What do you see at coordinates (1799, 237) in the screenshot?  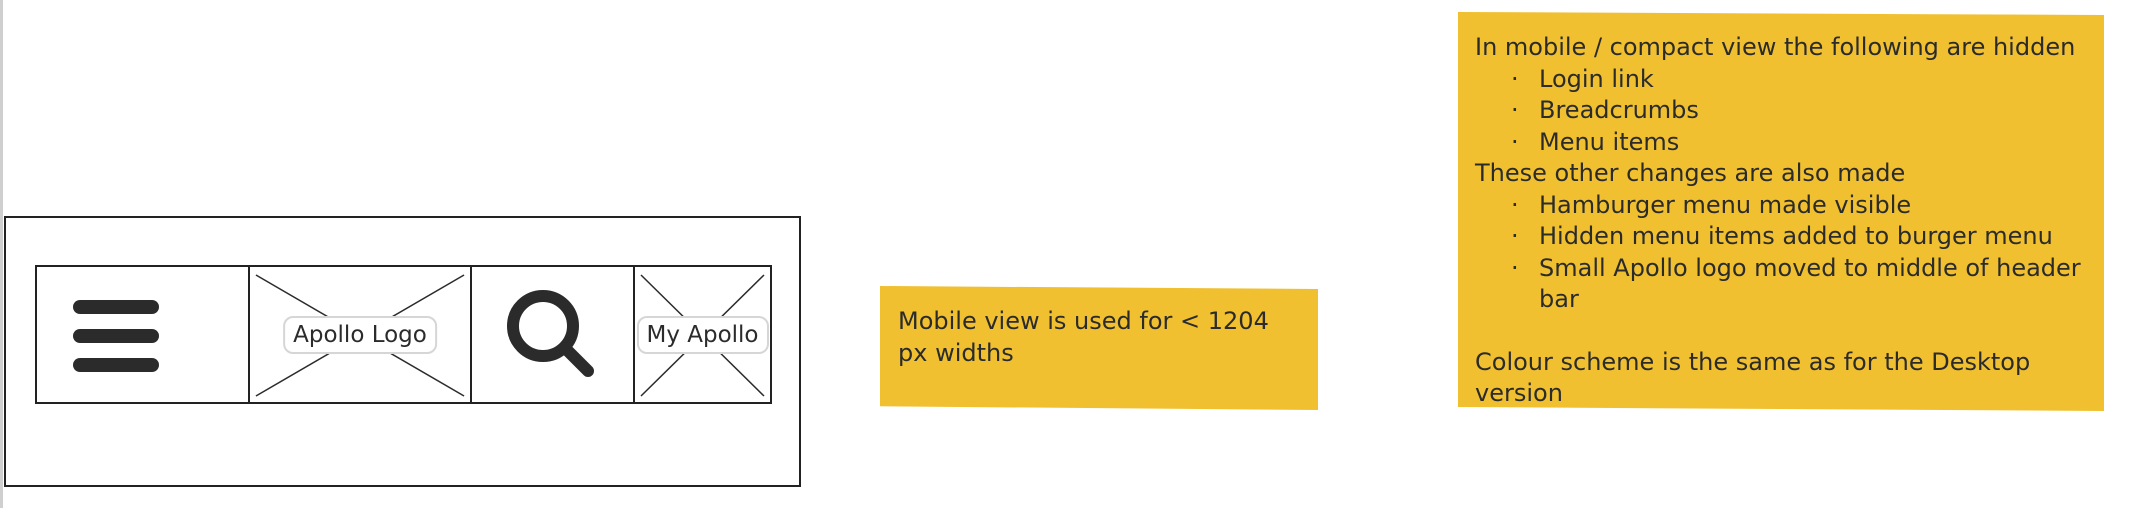 I see `list-item: Hidden menu items added to burger menu` at bounding box center [1799, 237].